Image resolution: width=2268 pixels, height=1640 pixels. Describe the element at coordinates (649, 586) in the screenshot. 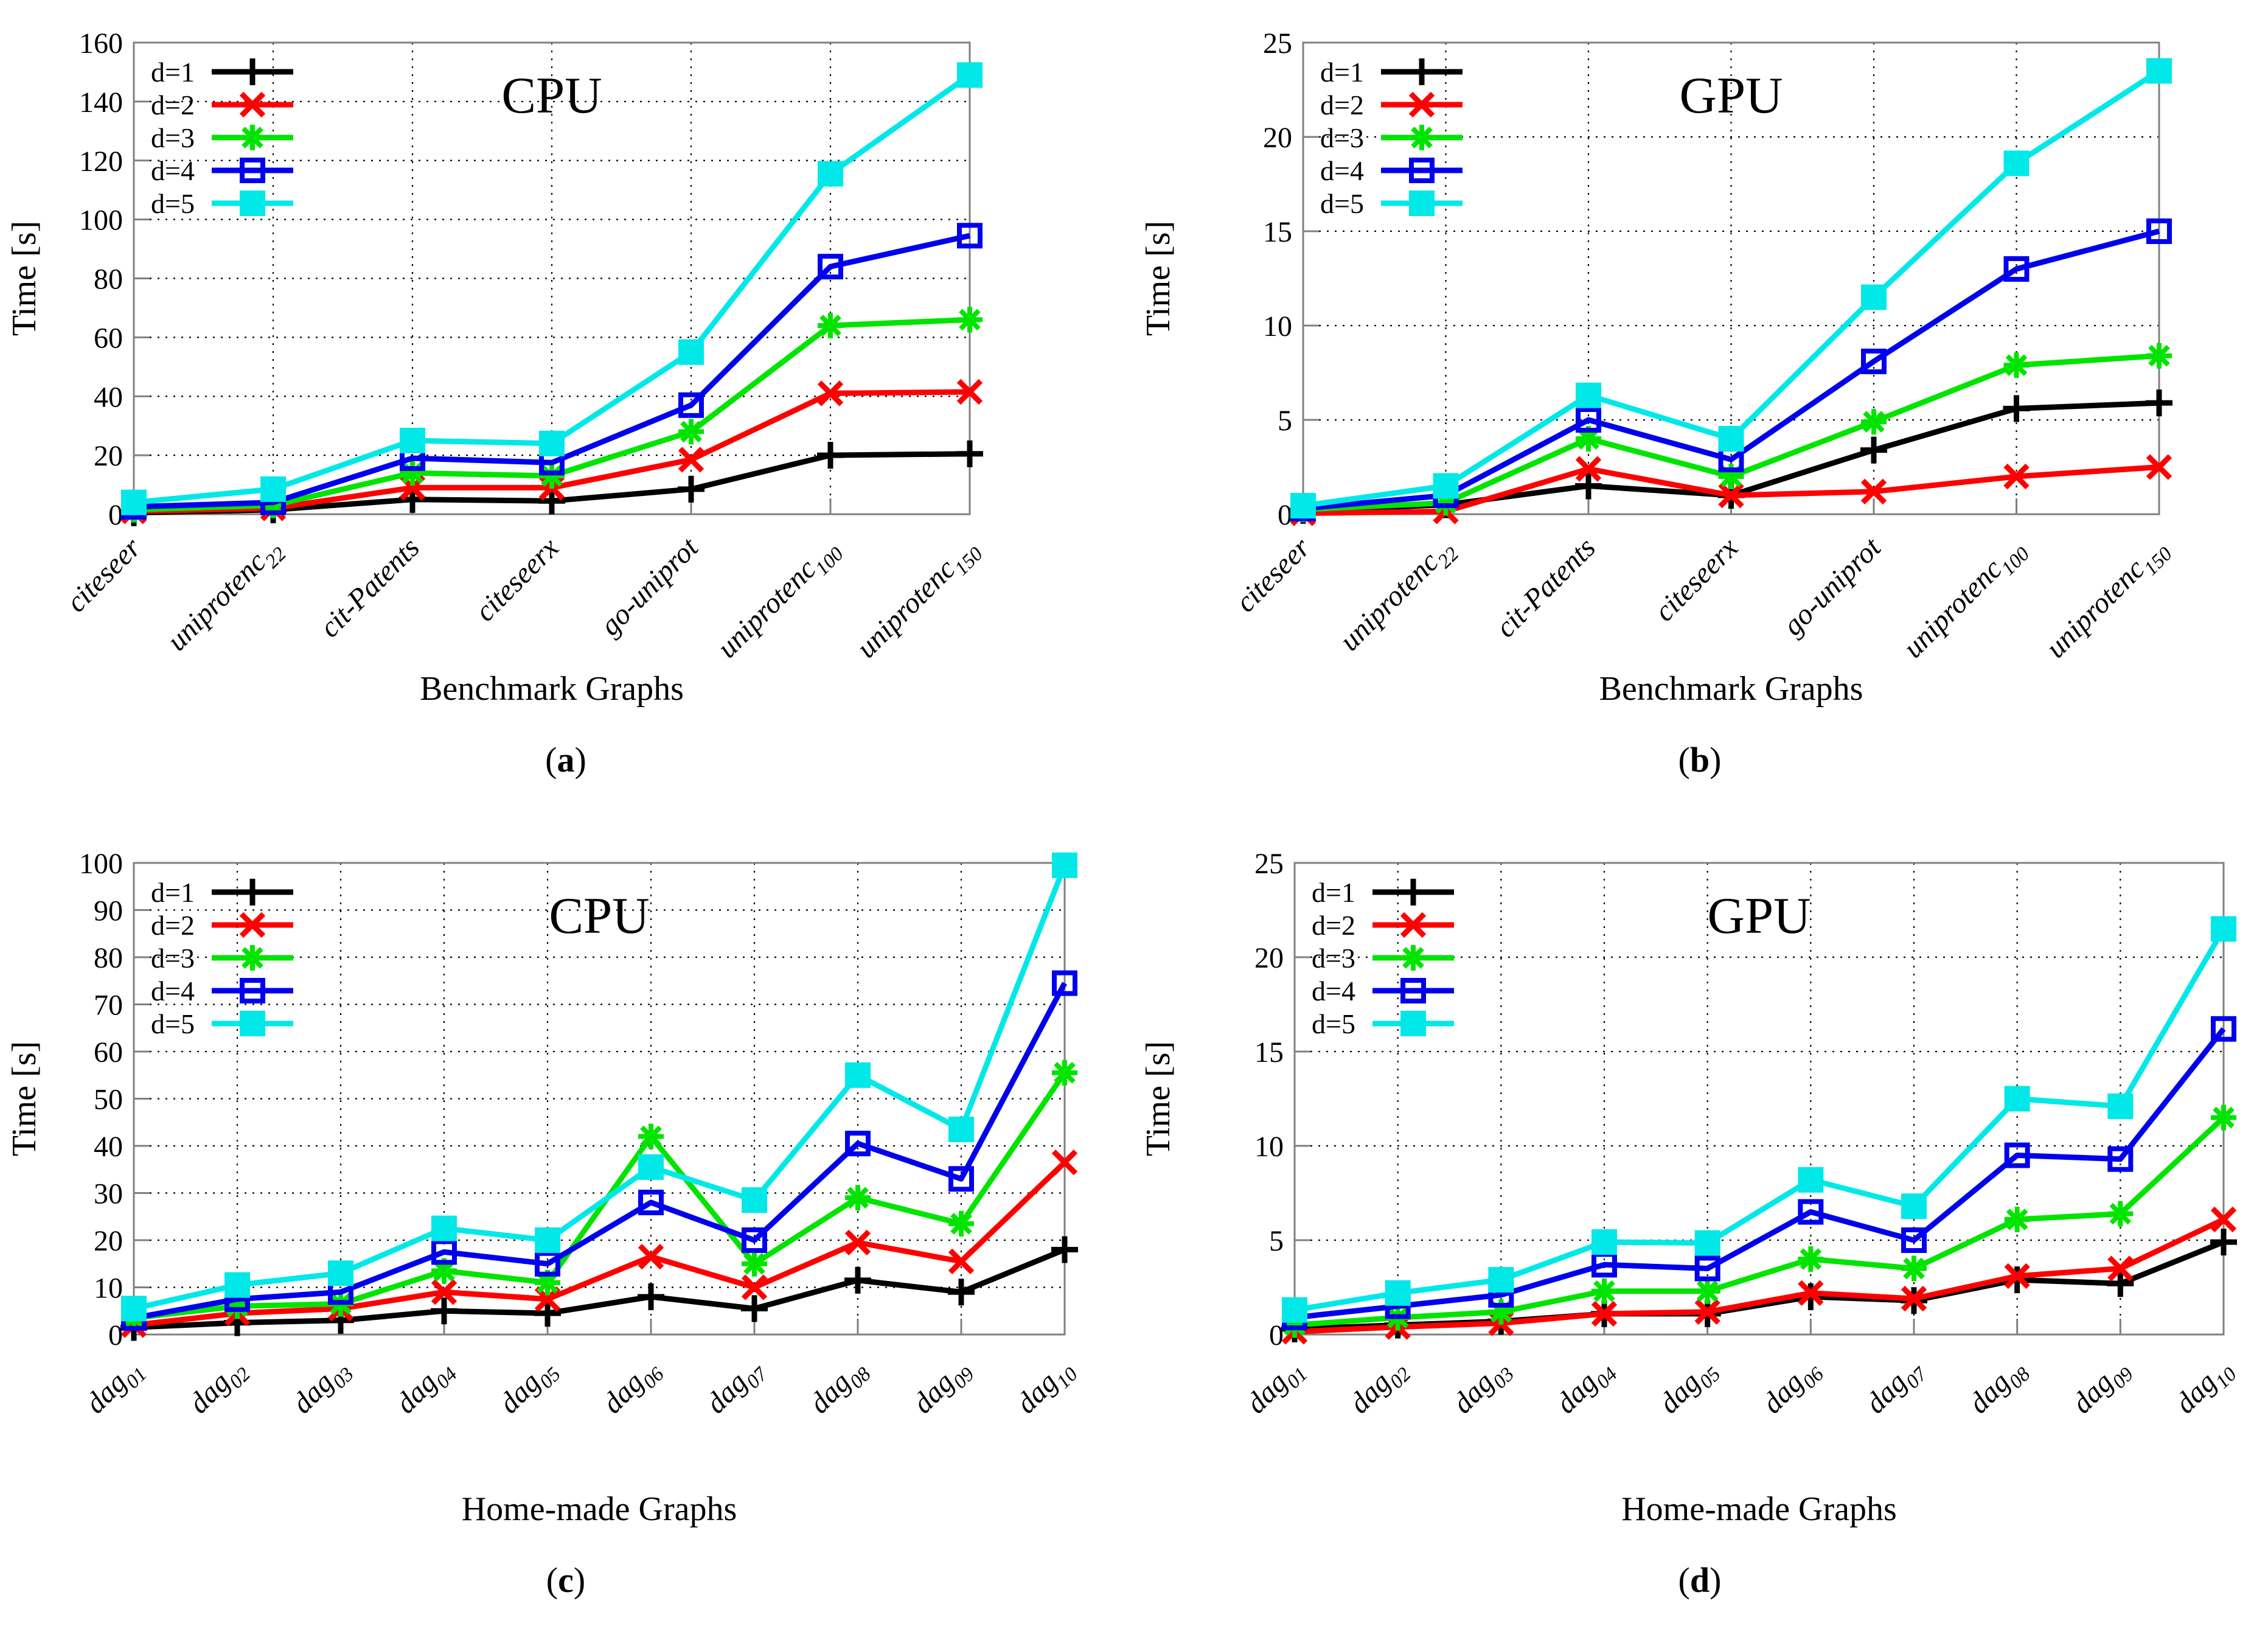

I see `x-tick-label: go-uniprot` at that location.